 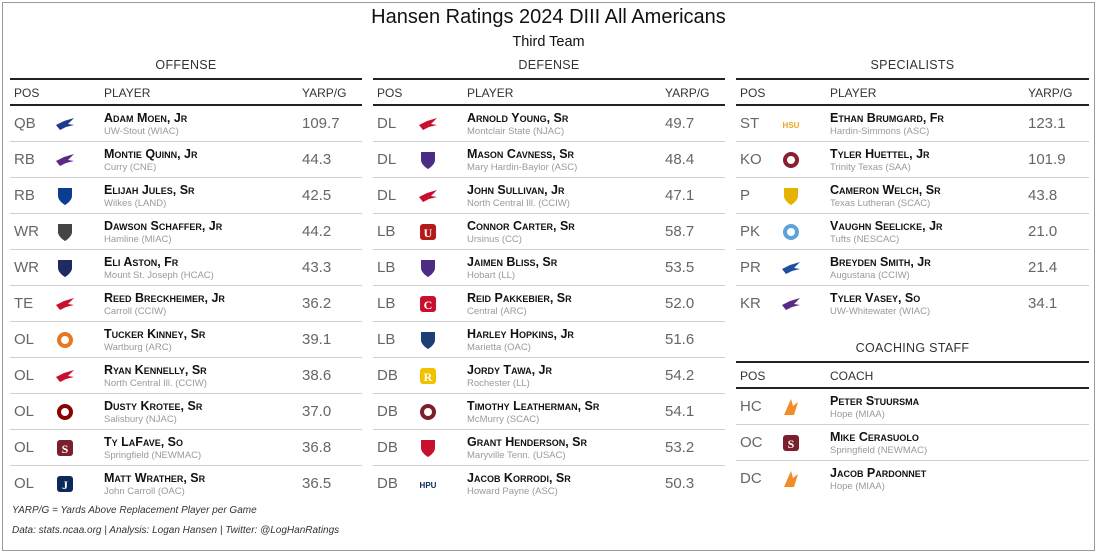 What do you see at coordinates (880, 203) in the screenshot?
I see `team-conference: Texas Lutheran (SCAC)` at bounding box center [880, 203].